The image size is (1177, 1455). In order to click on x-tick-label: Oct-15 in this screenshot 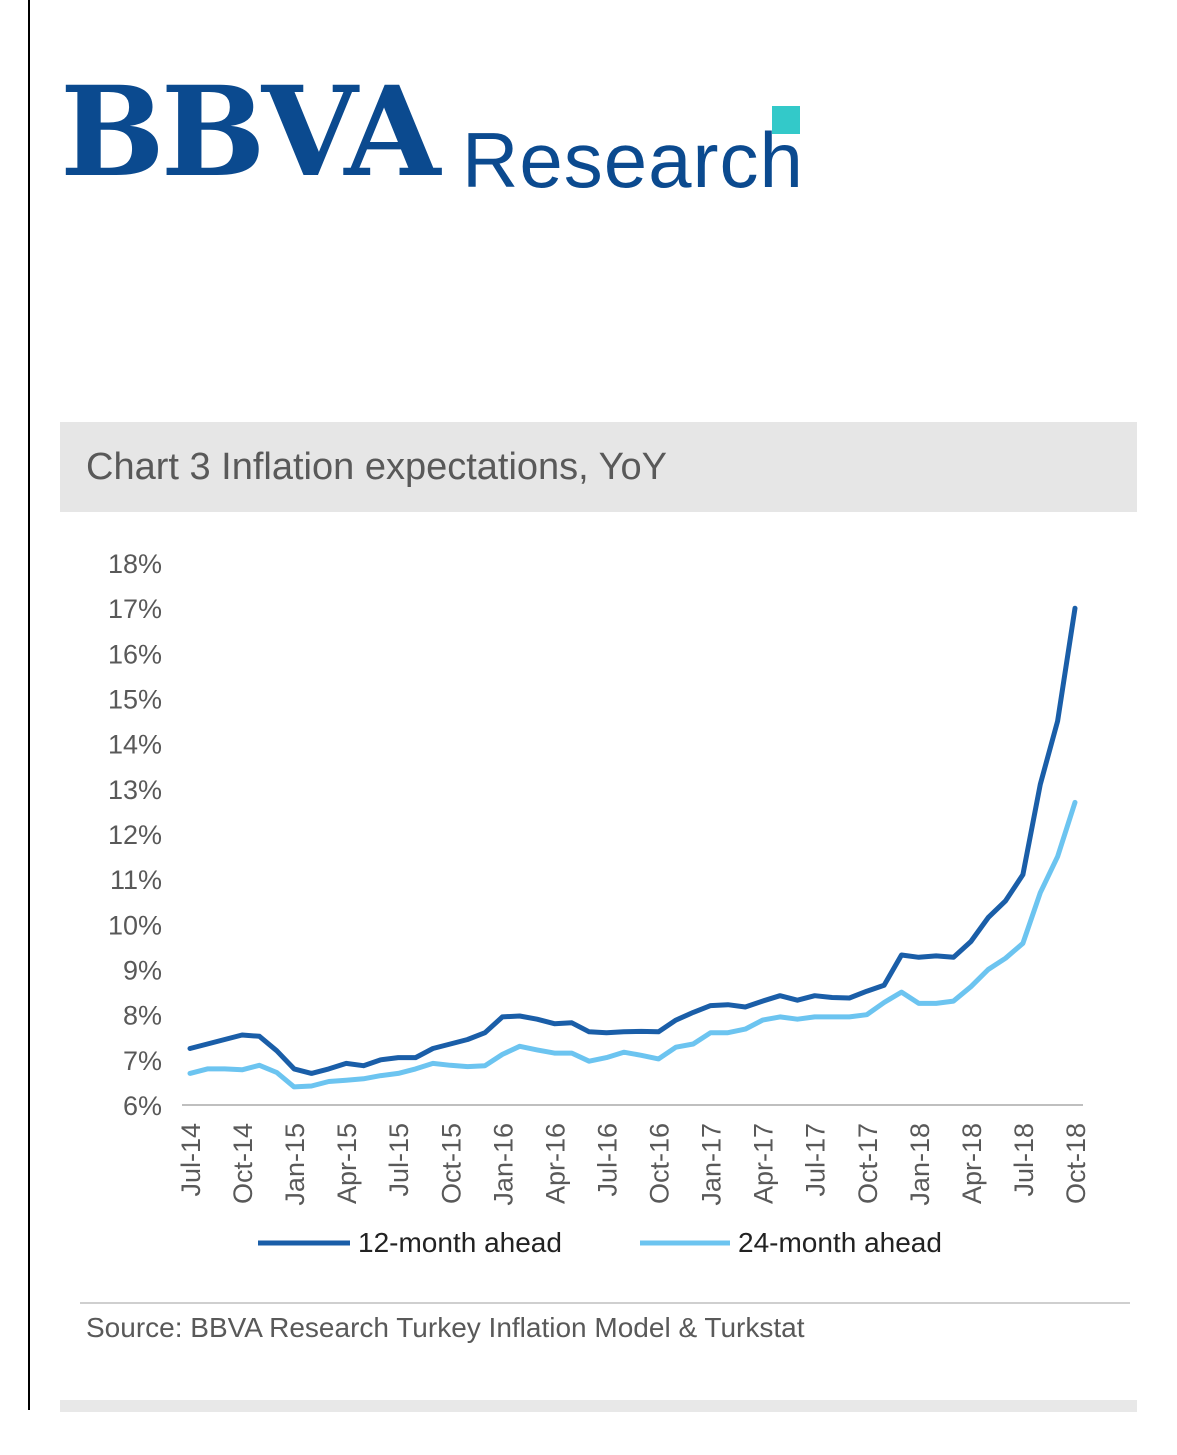, I will do `click(451, 1163)`.